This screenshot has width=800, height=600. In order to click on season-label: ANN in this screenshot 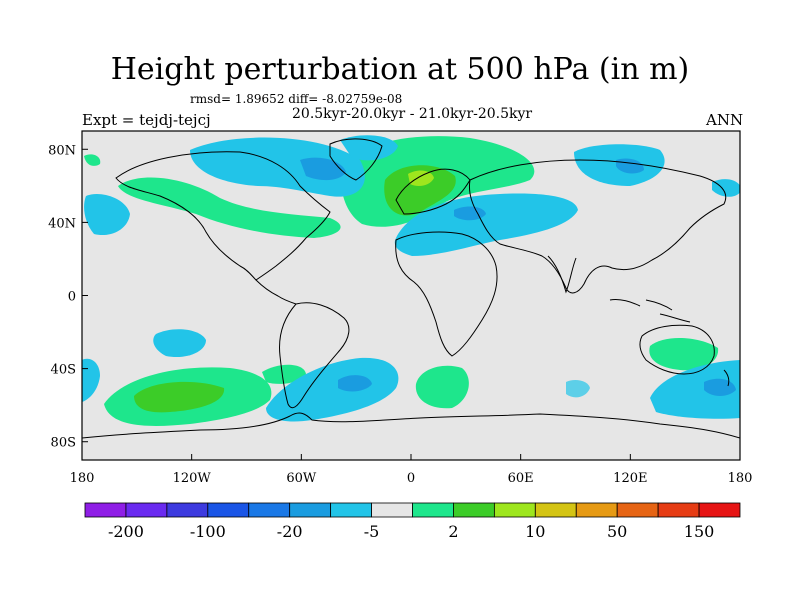, I will do `click(725, 120)`.